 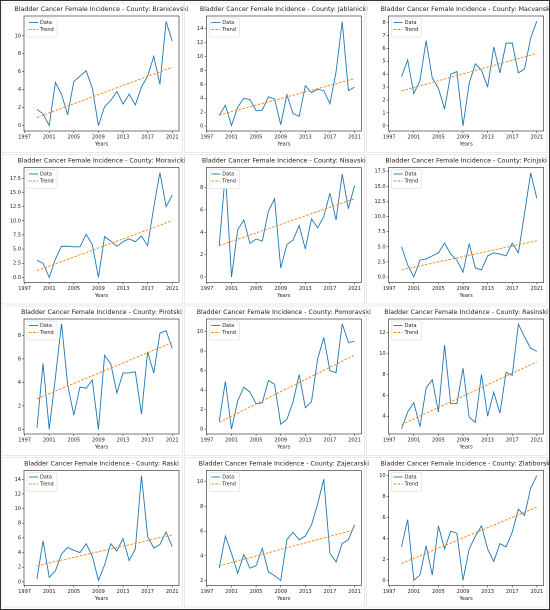 I want to click on y-tick-label: 3, so click(x=383, y=88).